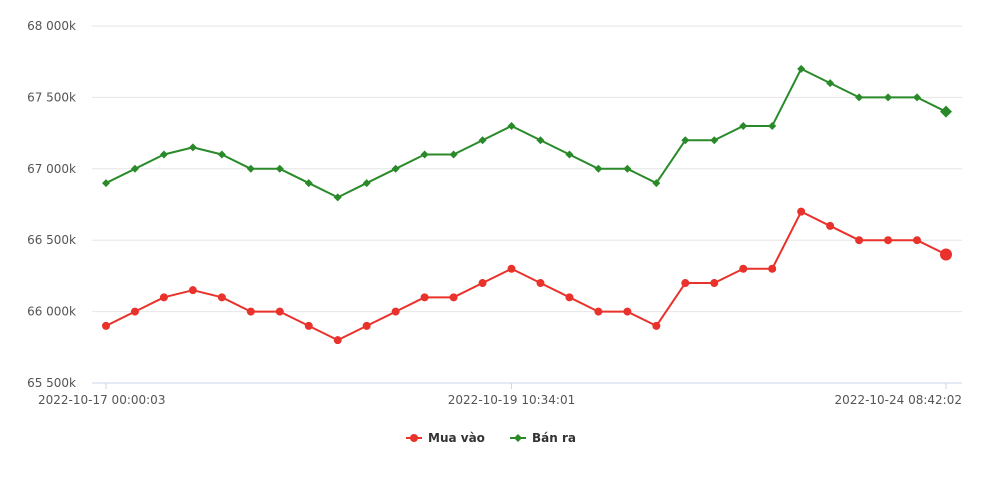 Image resolution: width=1000 pixels, height=478 pixels. What do you see at coordinates (51, 169) in the screenshot?
I see `y-tick-label: 67 000k` at bounding box center [51, 169].